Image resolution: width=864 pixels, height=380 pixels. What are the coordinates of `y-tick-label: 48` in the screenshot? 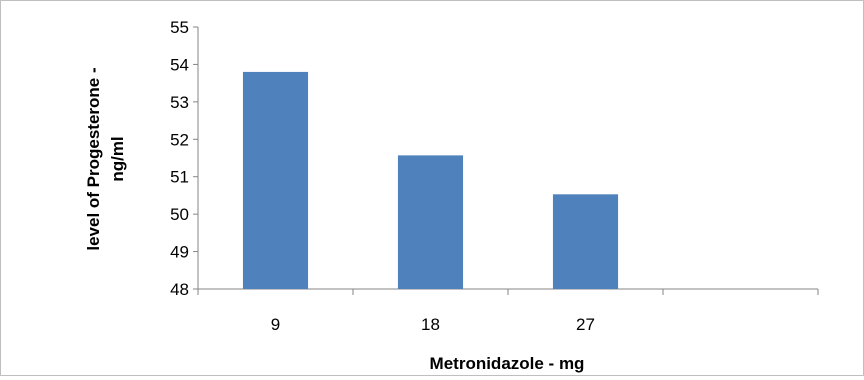 It's located at (179, 289).